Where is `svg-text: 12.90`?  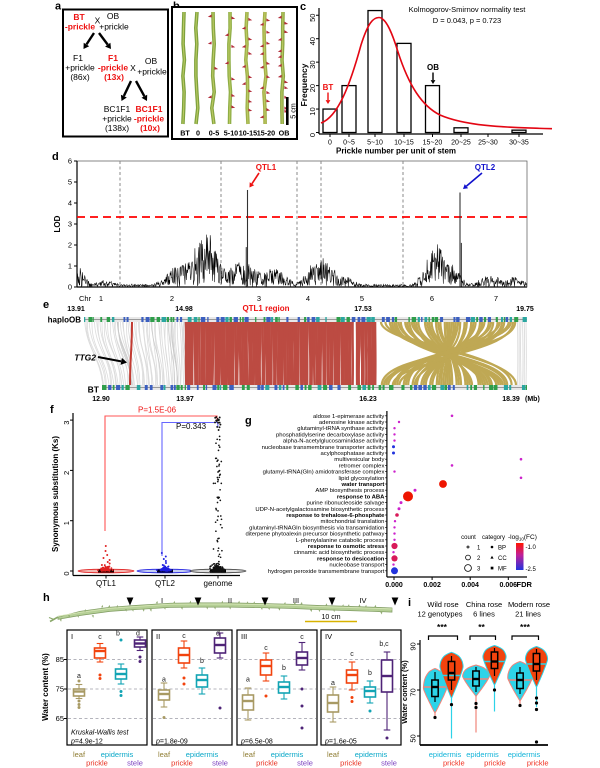 svg-text: 12.90 is located at coordinates (101, 399).